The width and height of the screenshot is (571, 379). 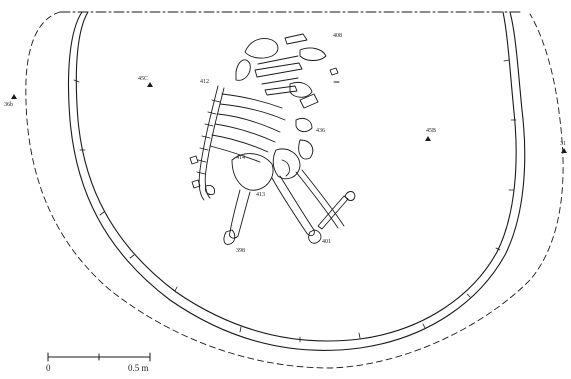 I want to click on marker-36b, so click(x=14, y=96).